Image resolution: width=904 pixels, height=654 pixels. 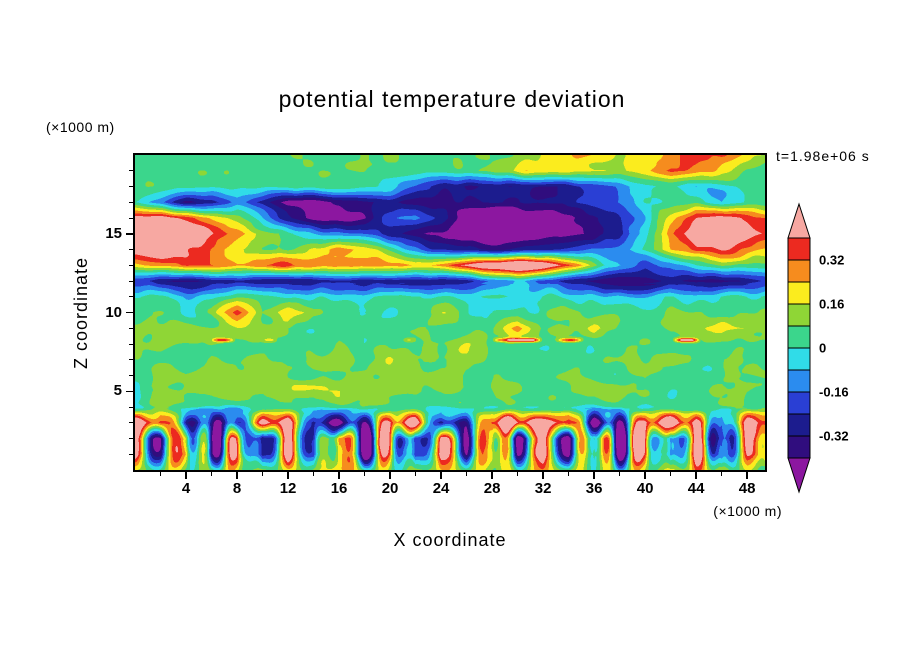 What do you see at coordinates (452, 99) in the screenshot?
I see `plot-title: potential temperature deviation` at bounding box center [452, 99].